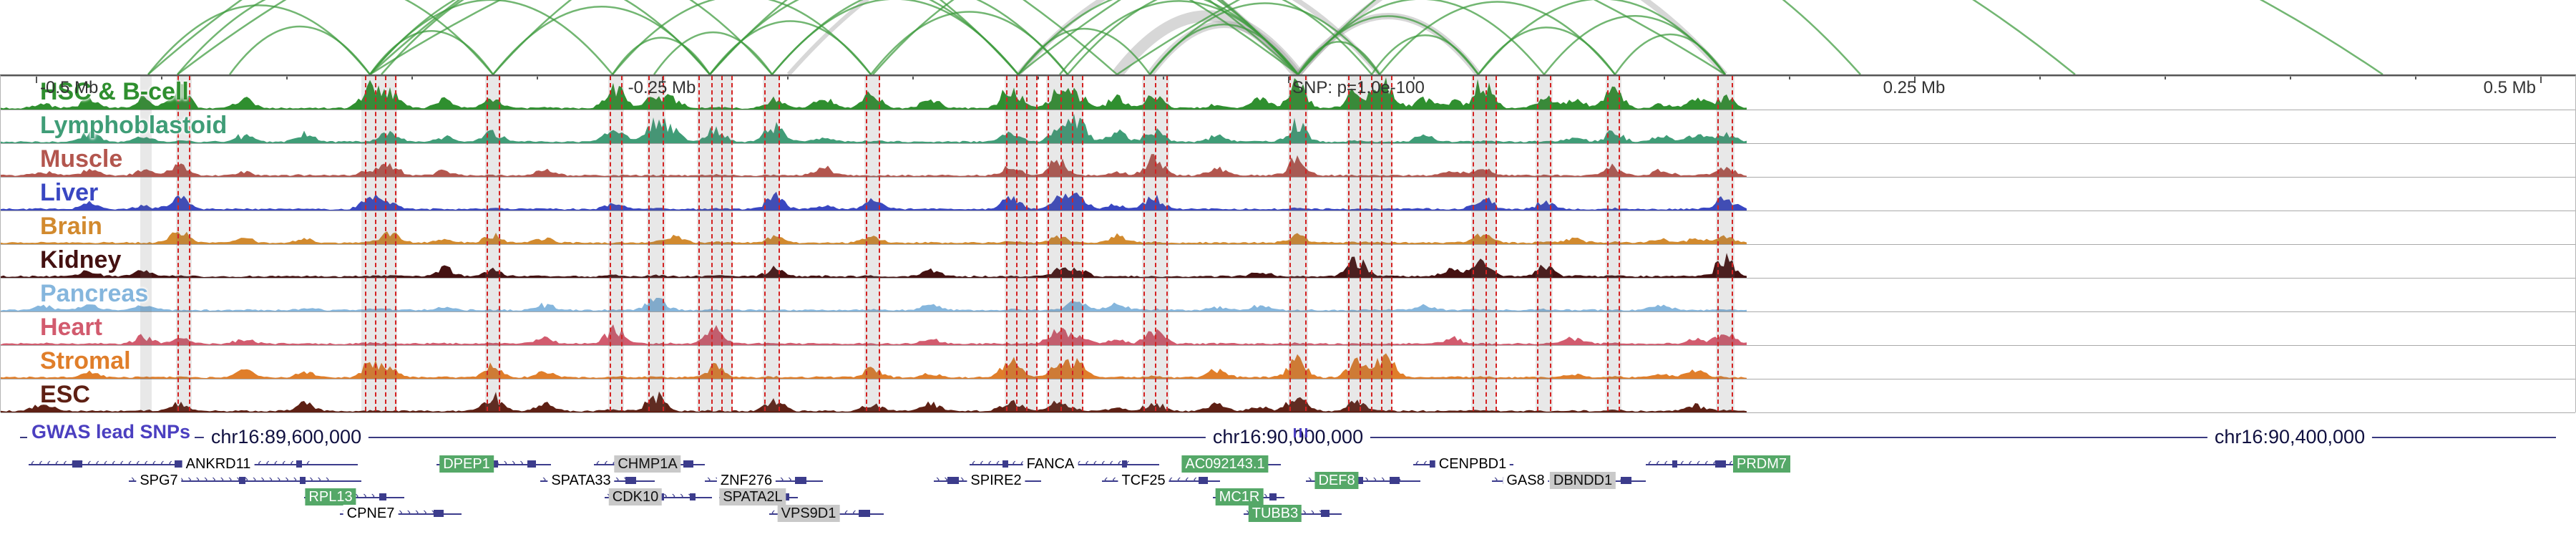 This screenshot has height=537, width=2576. I want to click on track-row: ESC, so click(1288, 395).